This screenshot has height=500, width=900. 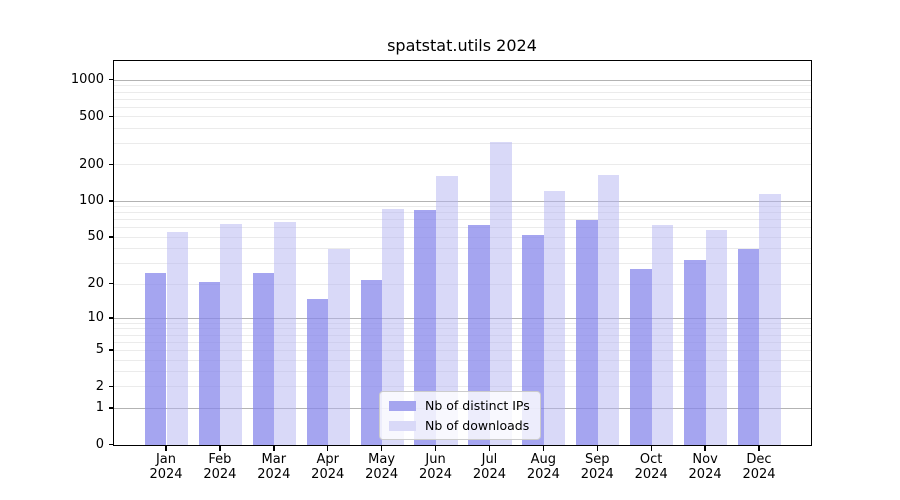 I want to click on bar-downloads-sep, so click(x=608, y=310).